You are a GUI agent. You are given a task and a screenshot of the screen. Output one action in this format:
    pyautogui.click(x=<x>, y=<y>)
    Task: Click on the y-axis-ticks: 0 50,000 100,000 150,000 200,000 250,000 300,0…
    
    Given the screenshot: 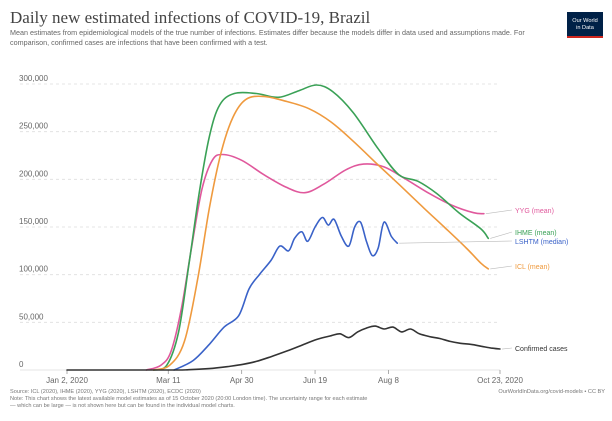 What is the action you would take?
    pyautogui.click(x=33, y=221)
    